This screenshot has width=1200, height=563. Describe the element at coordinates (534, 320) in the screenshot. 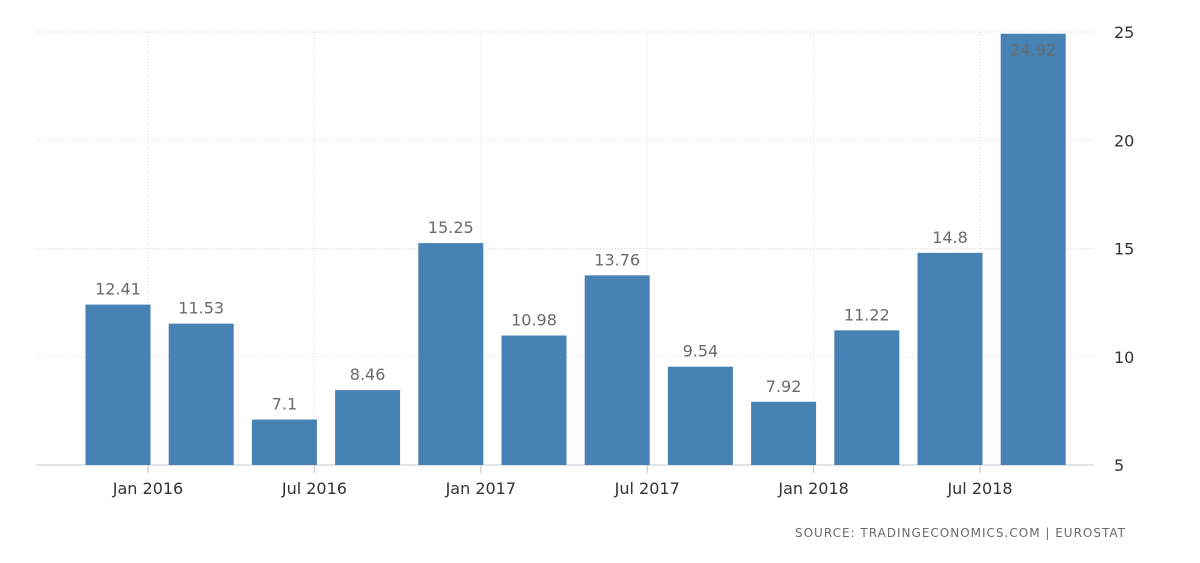

I see `data-label: 10.98` at that location.